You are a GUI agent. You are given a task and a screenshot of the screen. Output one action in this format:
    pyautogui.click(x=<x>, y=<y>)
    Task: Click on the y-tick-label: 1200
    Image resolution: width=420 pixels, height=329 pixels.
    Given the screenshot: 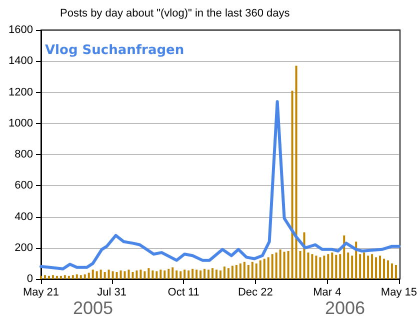 What is the action you would take?
    pyautogui.click(x=20, y=92)
    